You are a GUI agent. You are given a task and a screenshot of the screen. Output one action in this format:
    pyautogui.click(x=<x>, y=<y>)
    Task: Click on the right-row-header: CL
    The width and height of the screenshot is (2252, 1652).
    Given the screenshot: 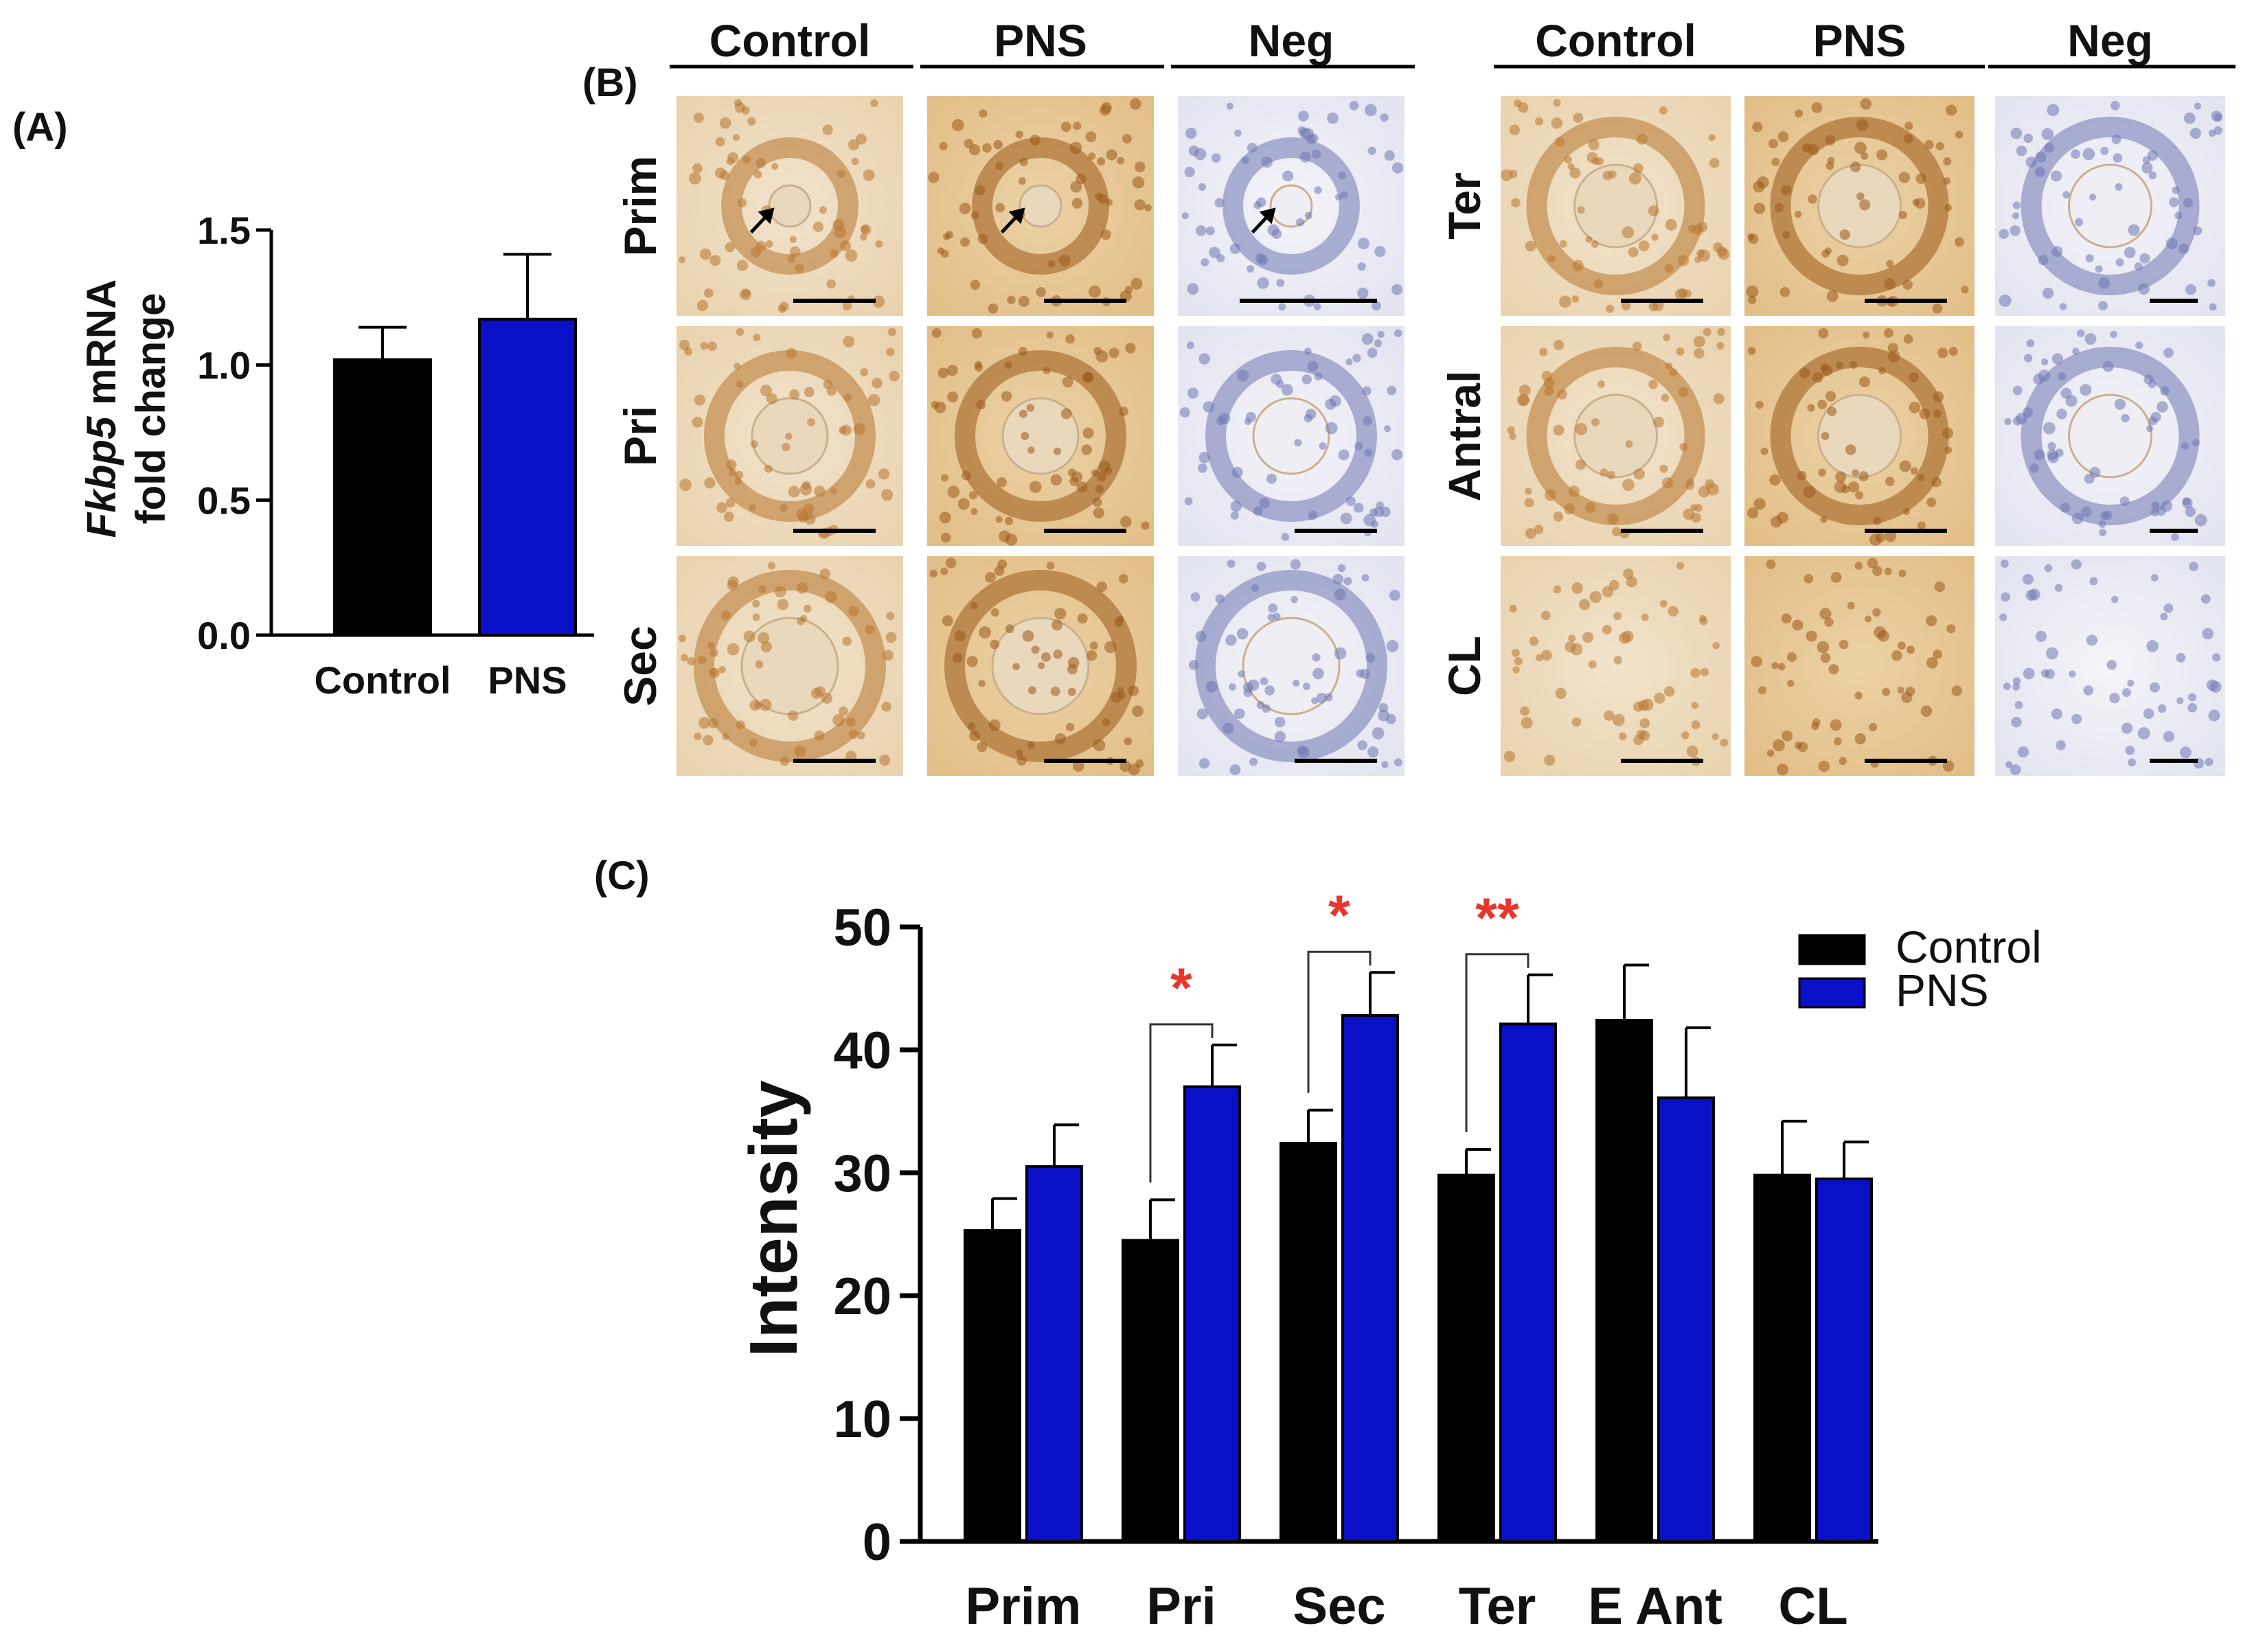 What is the action you would take?
    pyautogui.click(x=1464, y=666)
    